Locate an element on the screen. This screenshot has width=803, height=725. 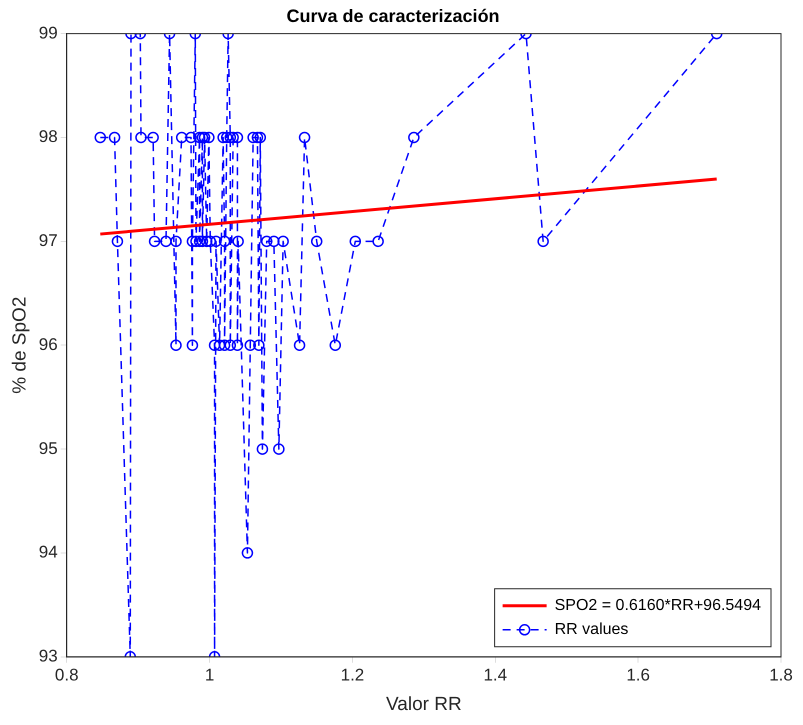
y-tick-label: 96 is located at coordinates (48, 344).